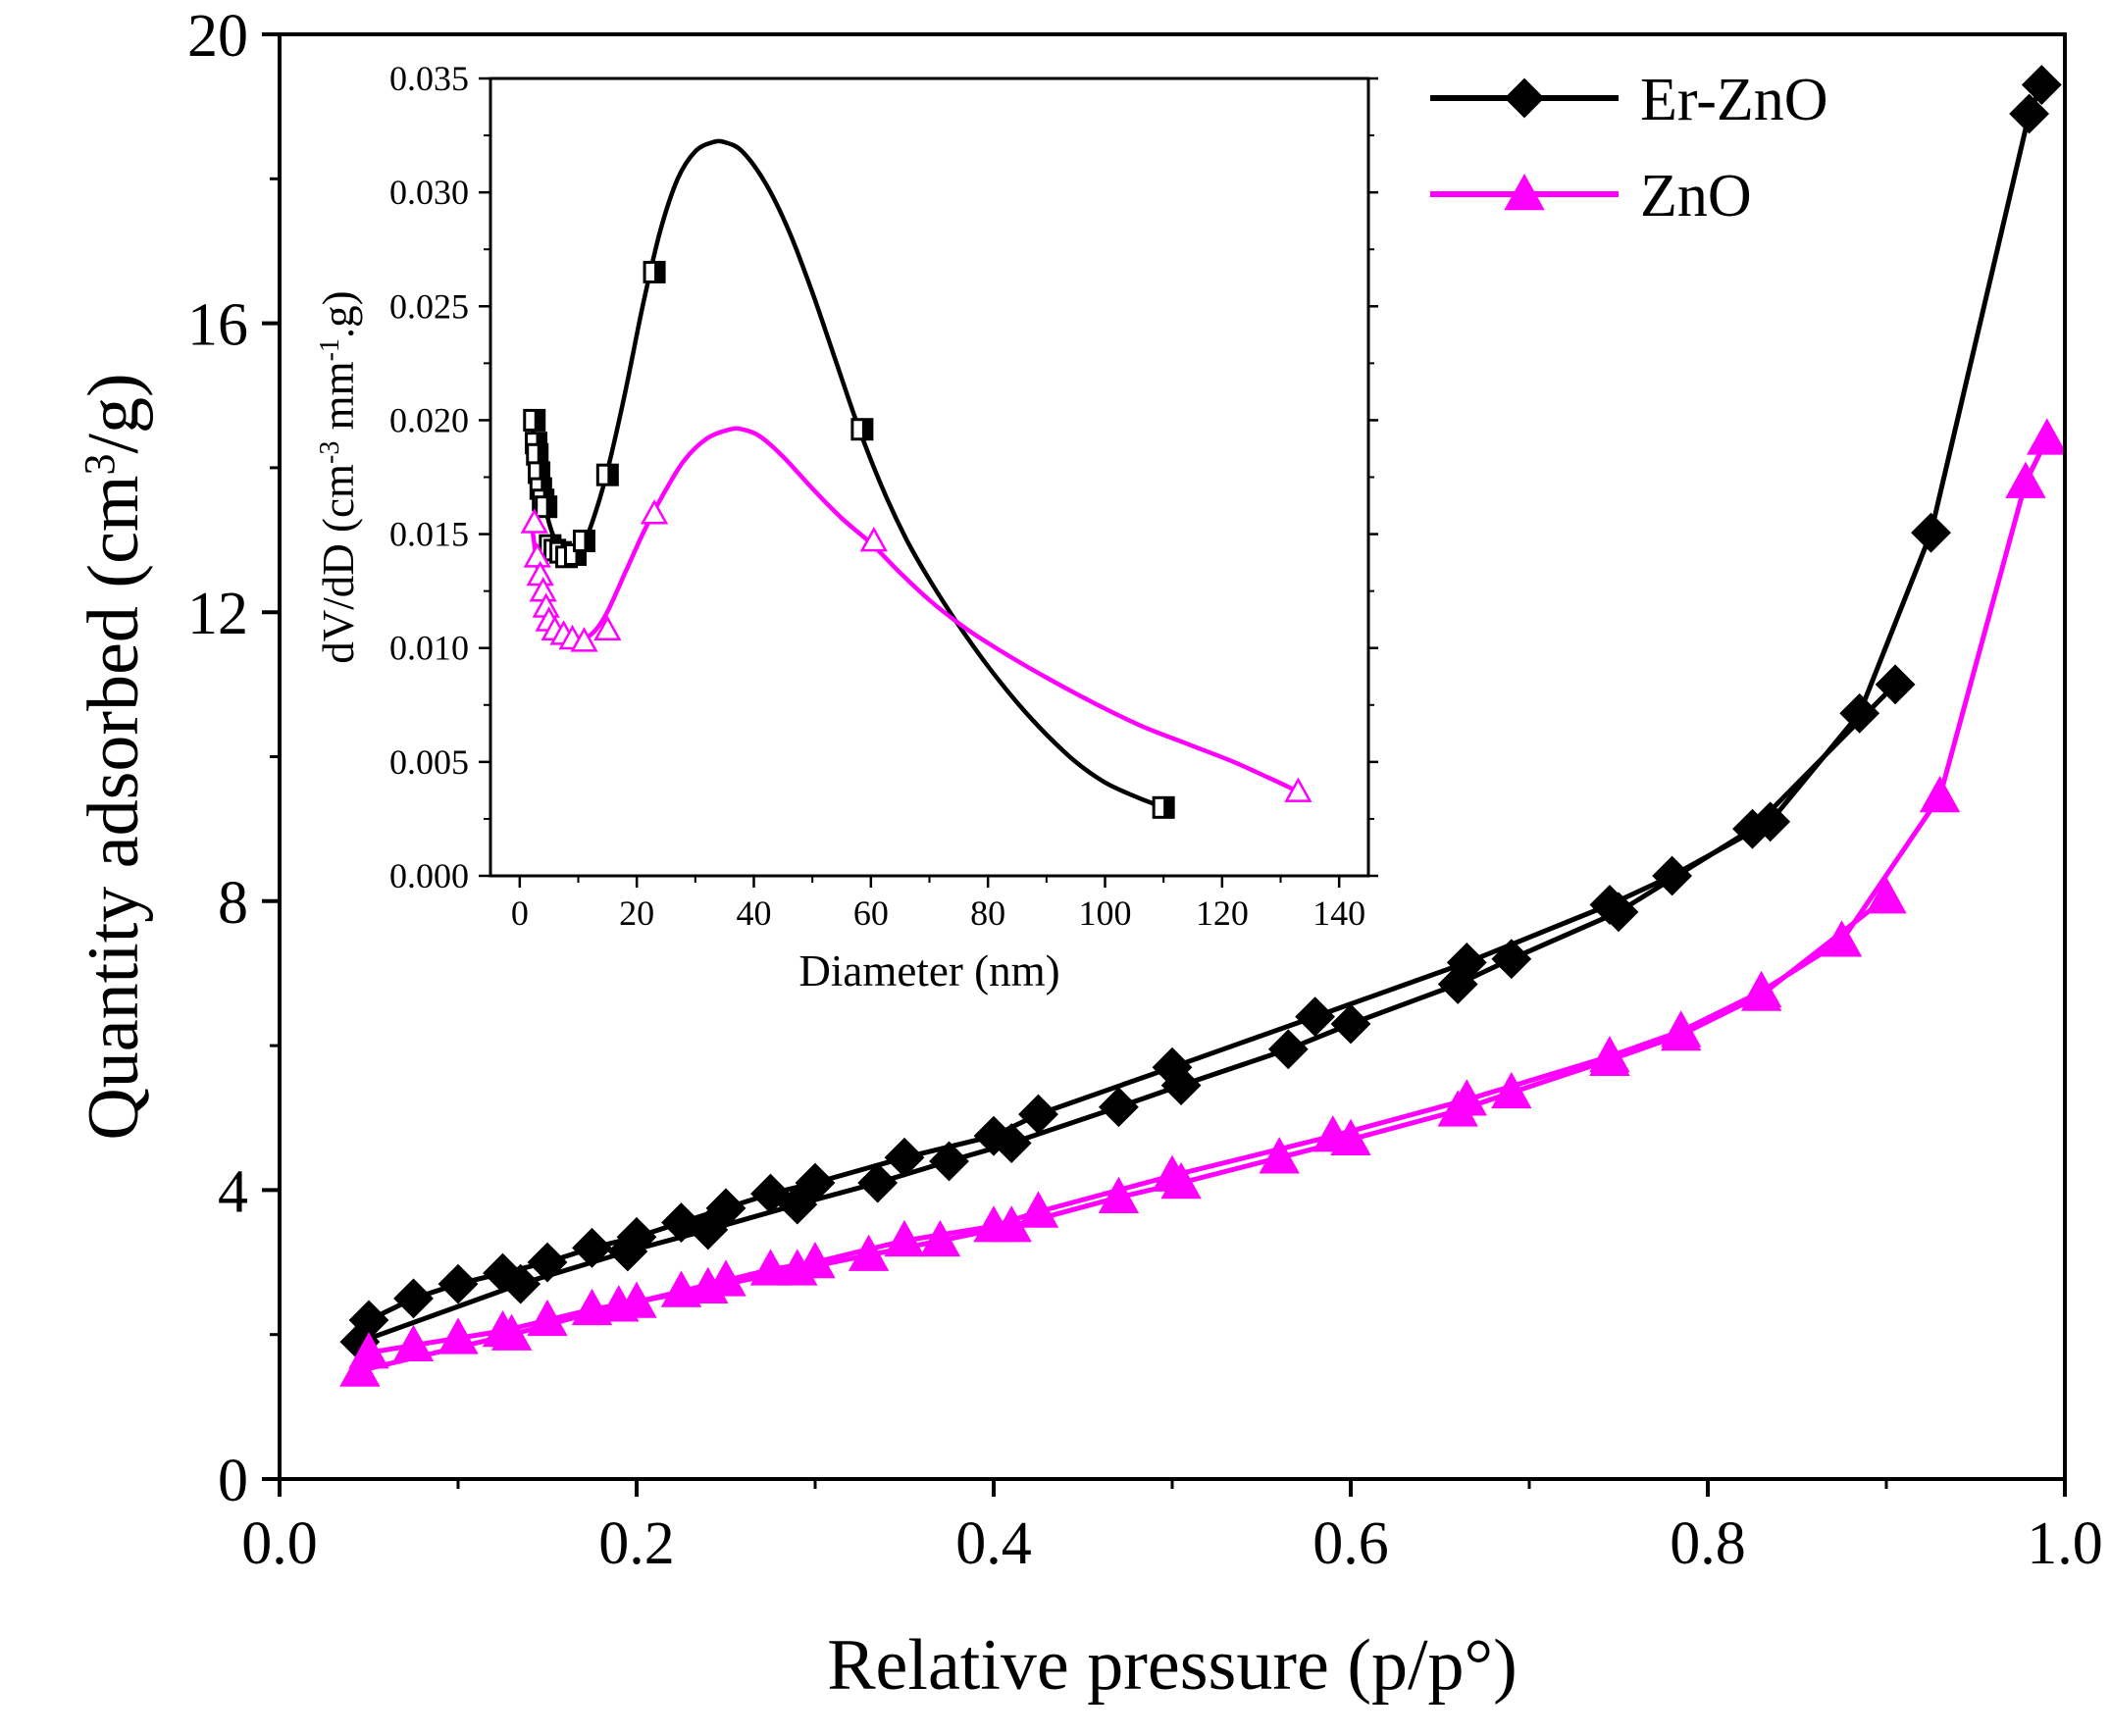 This screenshot has height=1736, width=2110. What do you see at coordinates (928, 971) in the screenshot?
I see `inset-x-axis-label: Diameter (nm)` at bounding box center [928, 971].